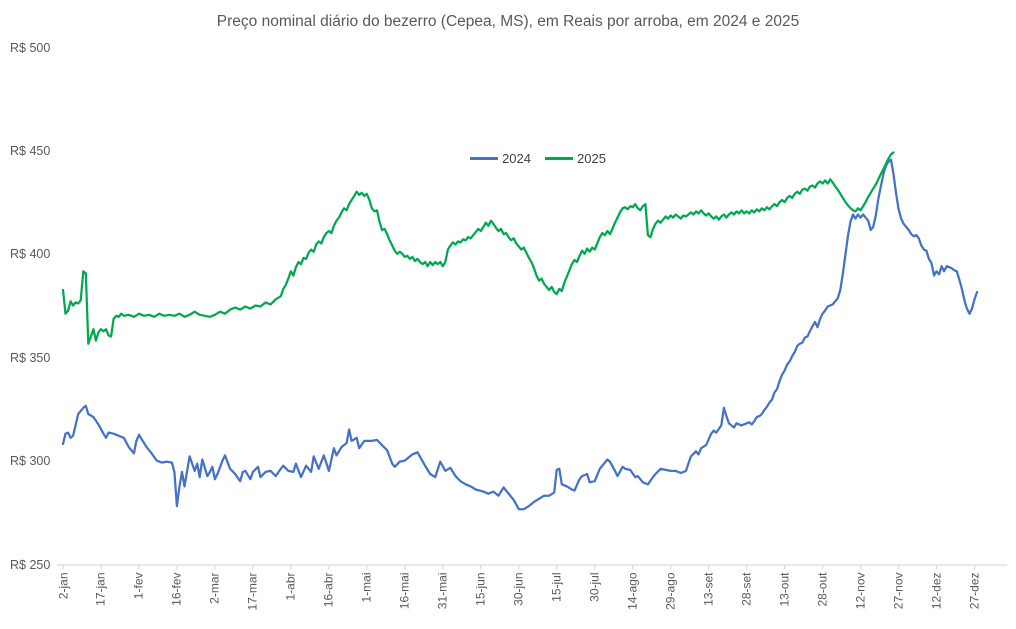 The width and height of the screenshot is (1016, 629). I want to click on x-axis-label: 16-mai, so click(404, 590).